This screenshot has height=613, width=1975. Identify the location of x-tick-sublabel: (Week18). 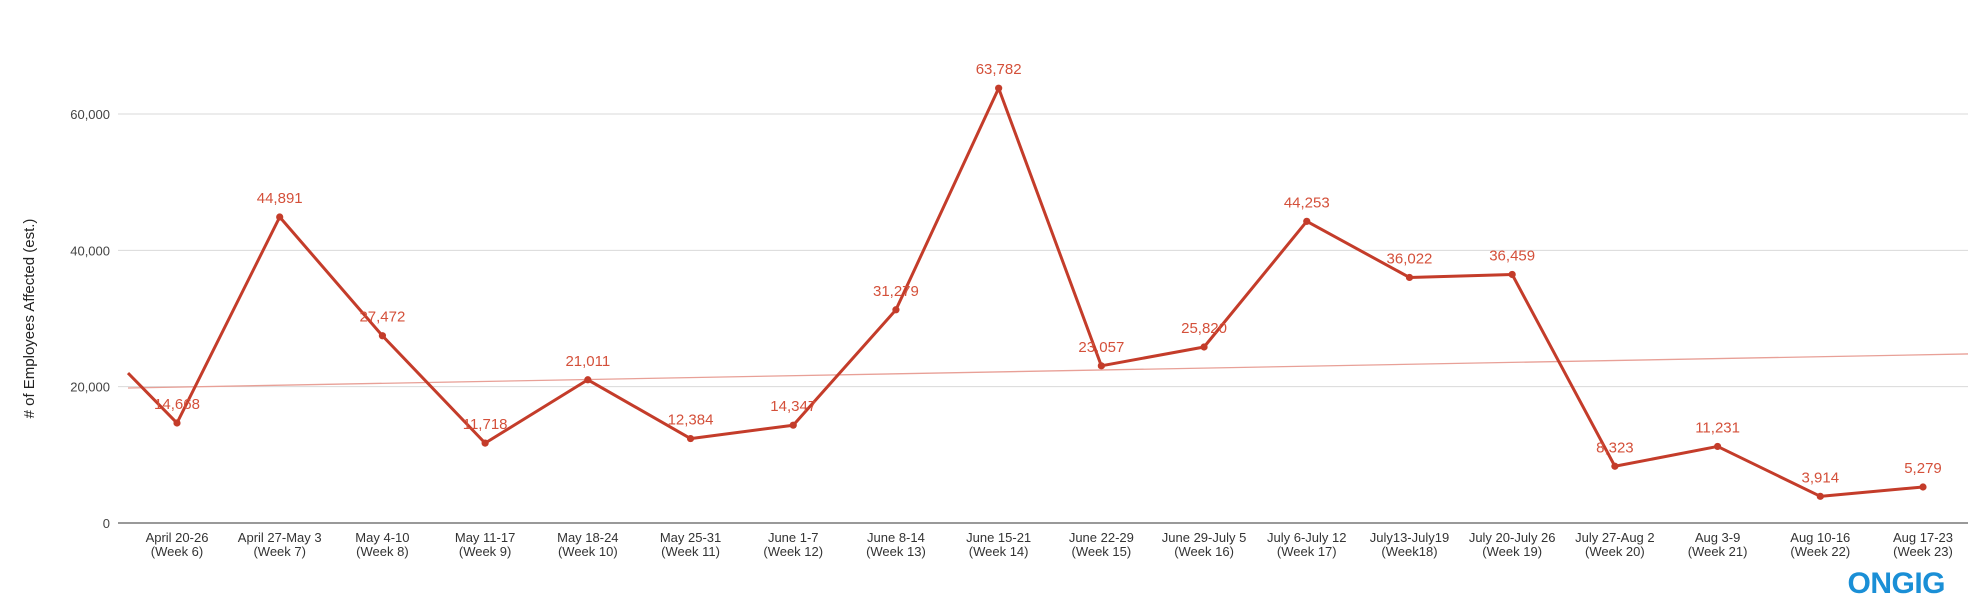
(1409, 551).